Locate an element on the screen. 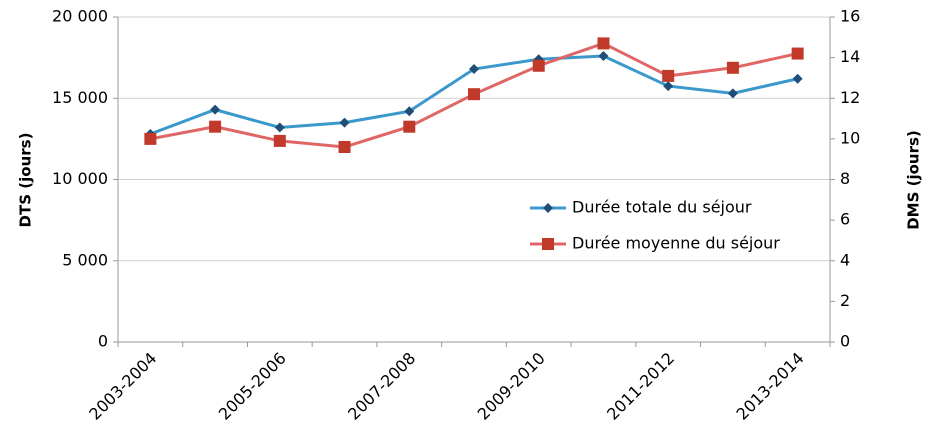  x-tick-label: 2005-2006 is located at coordinates (252, 386).